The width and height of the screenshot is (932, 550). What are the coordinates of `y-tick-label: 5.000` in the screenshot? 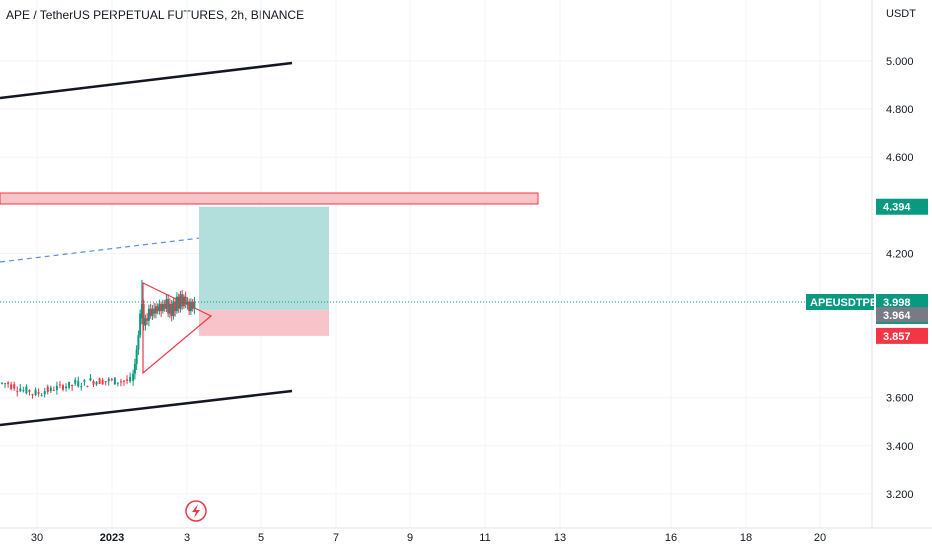 It's located at (900, 62).